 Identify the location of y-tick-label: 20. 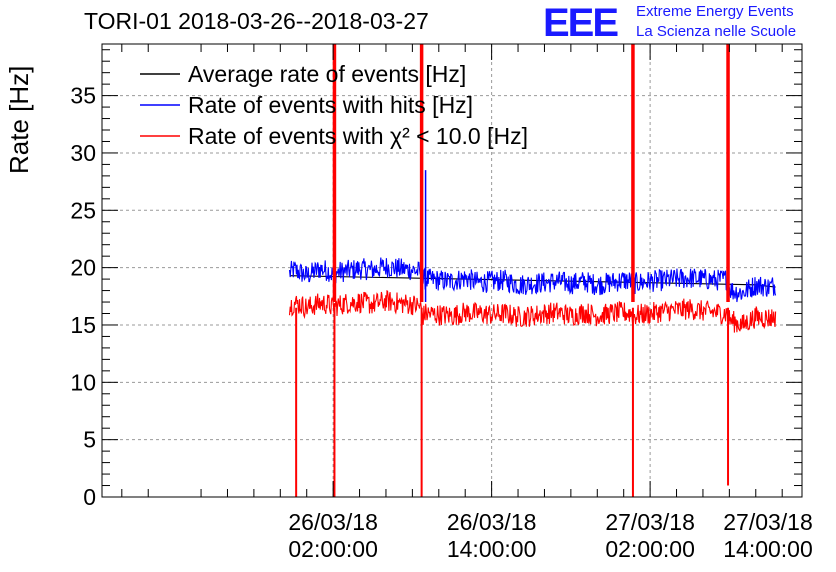
(83, 268).